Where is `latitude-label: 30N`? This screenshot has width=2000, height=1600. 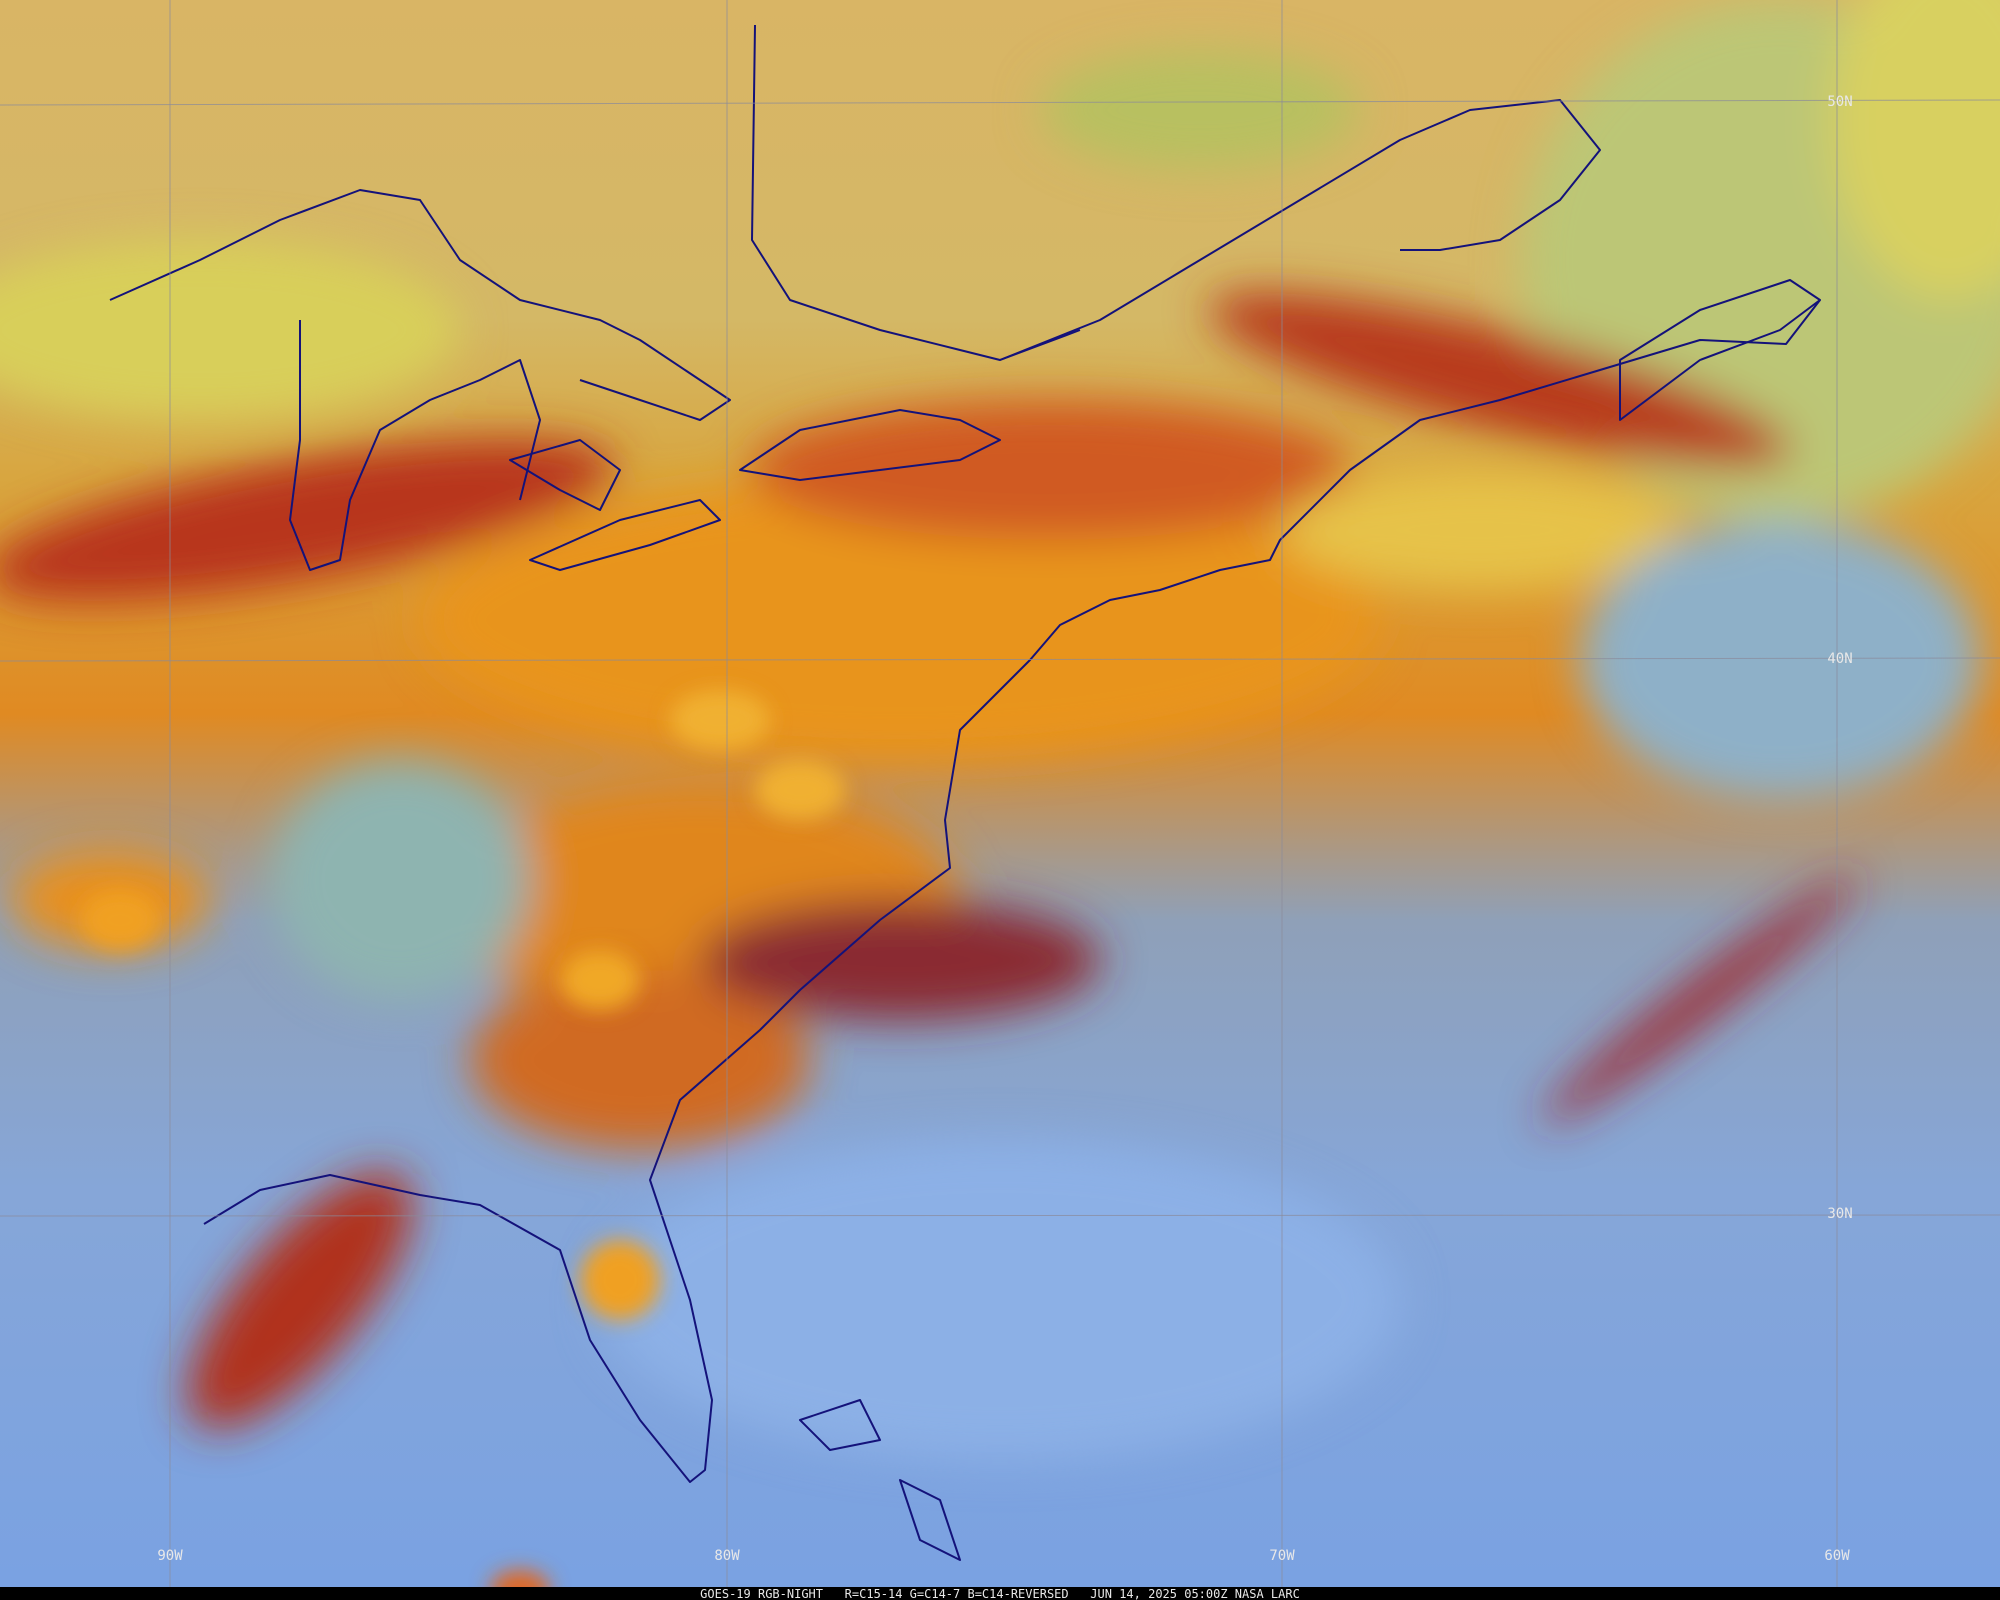
latitude-label: 30N is located at coordinates (1839, 1214).